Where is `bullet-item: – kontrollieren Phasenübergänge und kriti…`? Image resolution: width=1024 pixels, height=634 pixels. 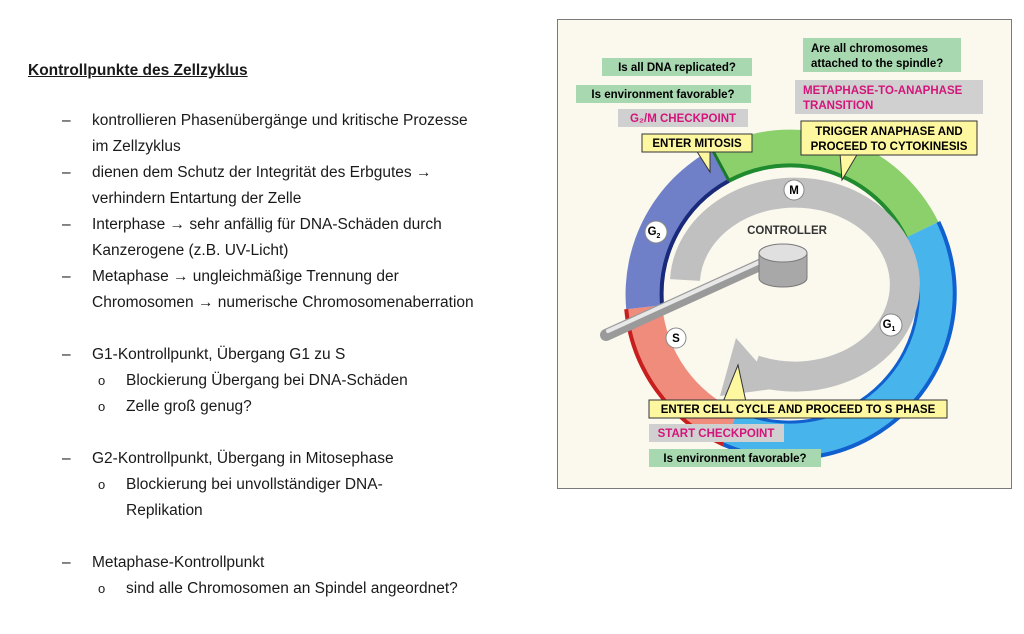 bullet-item: – kontrollieren Phasenübergänge und kriti… is located at coordinates (307, 134).